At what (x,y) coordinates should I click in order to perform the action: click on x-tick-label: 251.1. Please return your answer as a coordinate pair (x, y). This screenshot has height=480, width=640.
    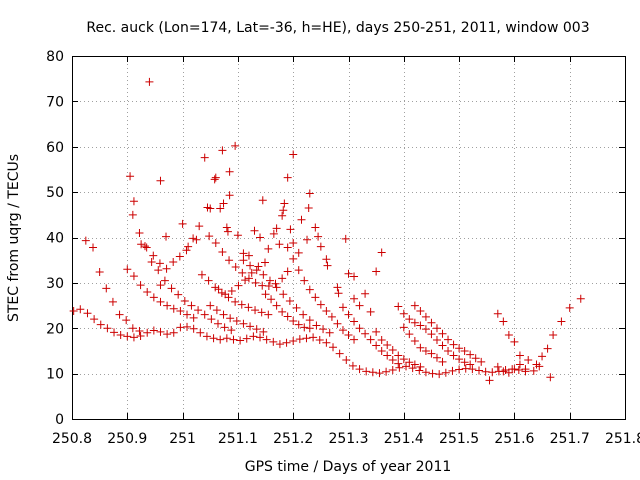
    Looking at the image, I should click on (238, 439).